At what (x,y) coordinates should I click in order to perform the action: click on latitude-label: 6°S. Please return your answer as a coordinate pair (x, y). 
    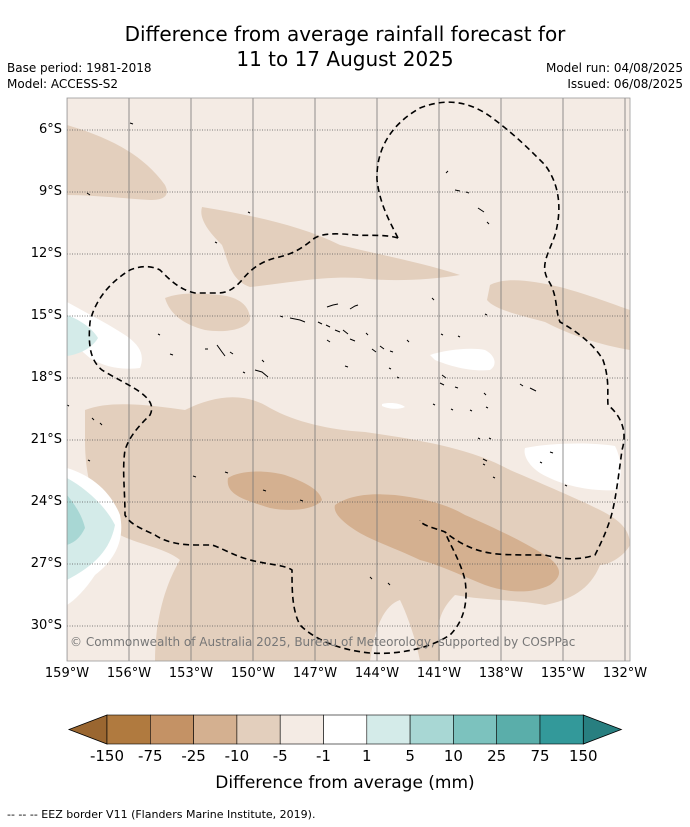
    Looking at the image, I should click on (50, 129).